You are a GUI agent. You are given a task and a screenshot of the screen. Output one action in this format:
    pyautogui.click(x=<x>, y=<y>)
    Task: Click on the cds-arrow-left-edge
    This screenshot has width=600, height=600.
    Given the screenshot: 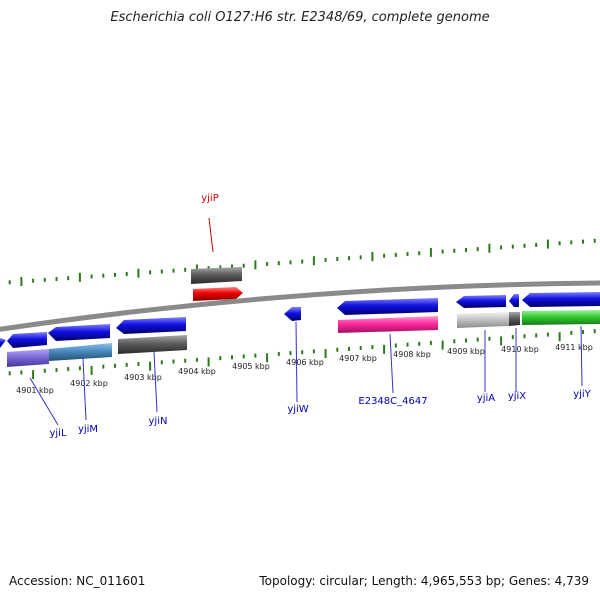 What is the action you would take?
    pyautogui.click(x=3, y=343)
    